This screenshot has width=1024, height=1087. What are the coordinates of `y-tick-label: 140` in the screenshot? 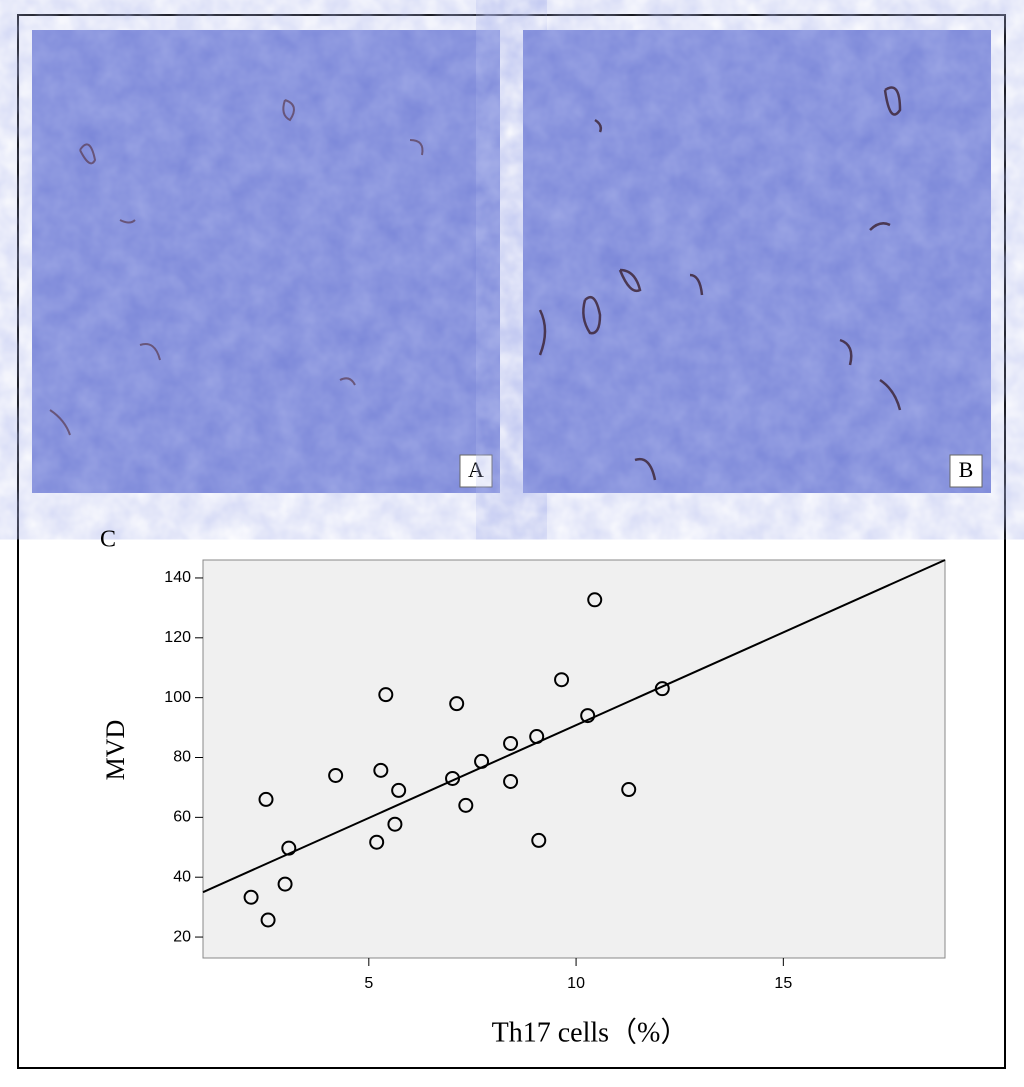 It's located at (177, 577).